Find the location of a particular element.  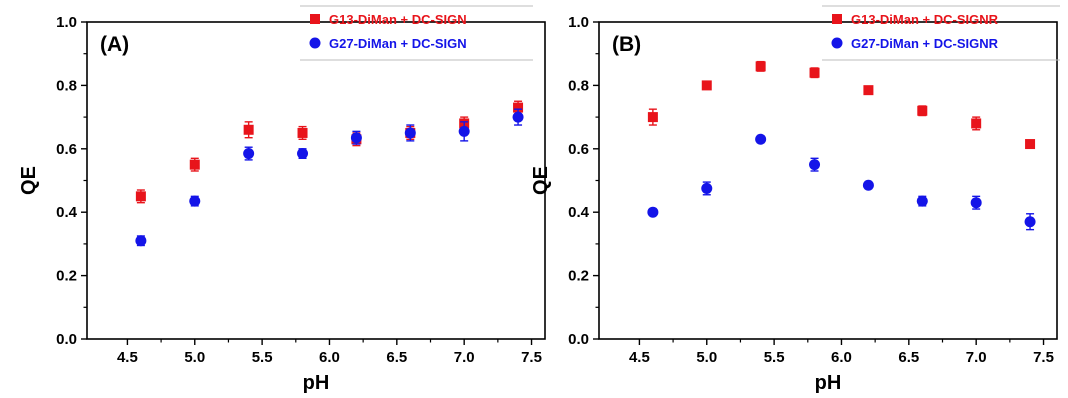

panel-label: (A) is located at coordinates (114, 44).